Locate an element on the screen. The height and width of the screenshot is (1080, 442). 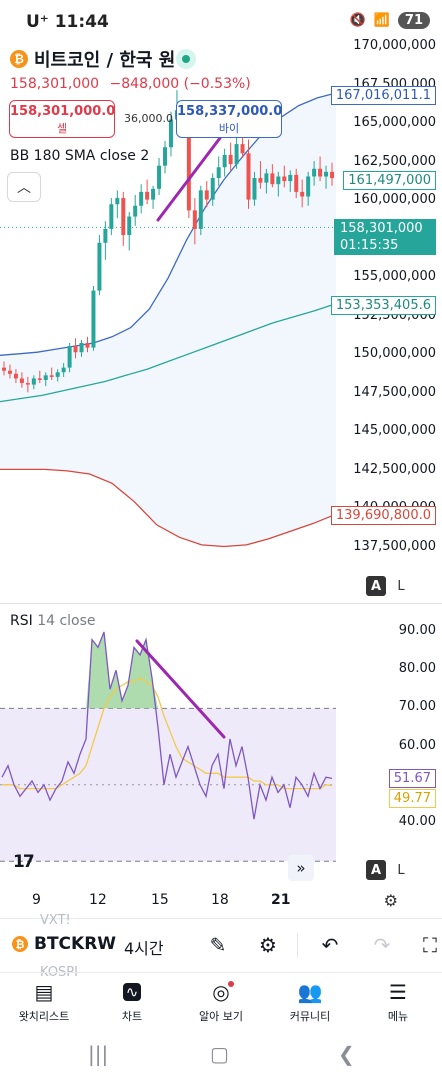
rsi-indicator-label: RSI 14 close is located at coordinates (53, 621).